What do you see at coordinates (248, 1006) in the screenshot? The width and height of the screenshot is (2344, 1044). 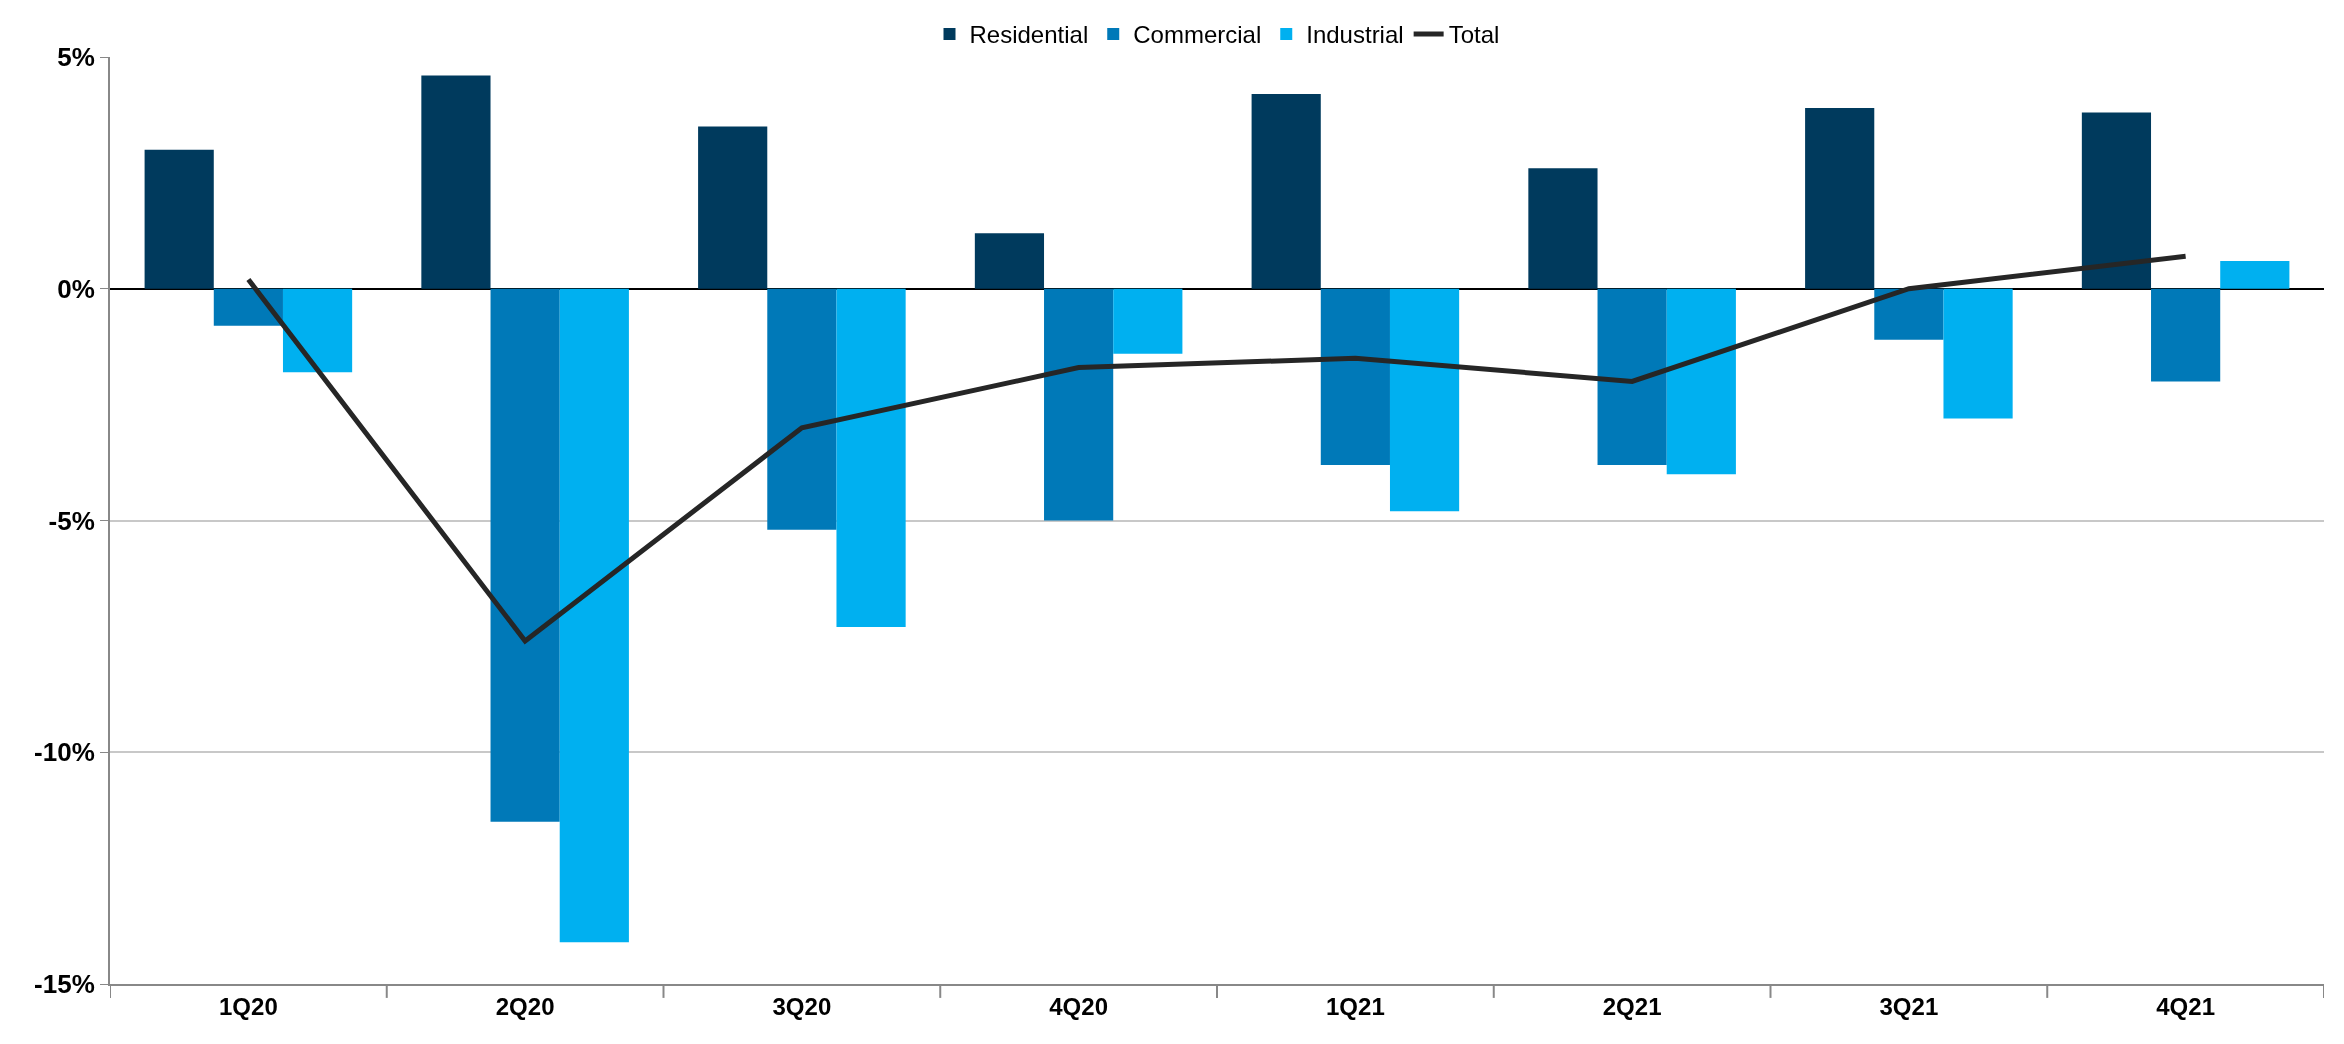 I see `x-tick-label: 1Q20` at bounding box center [248, 1006].